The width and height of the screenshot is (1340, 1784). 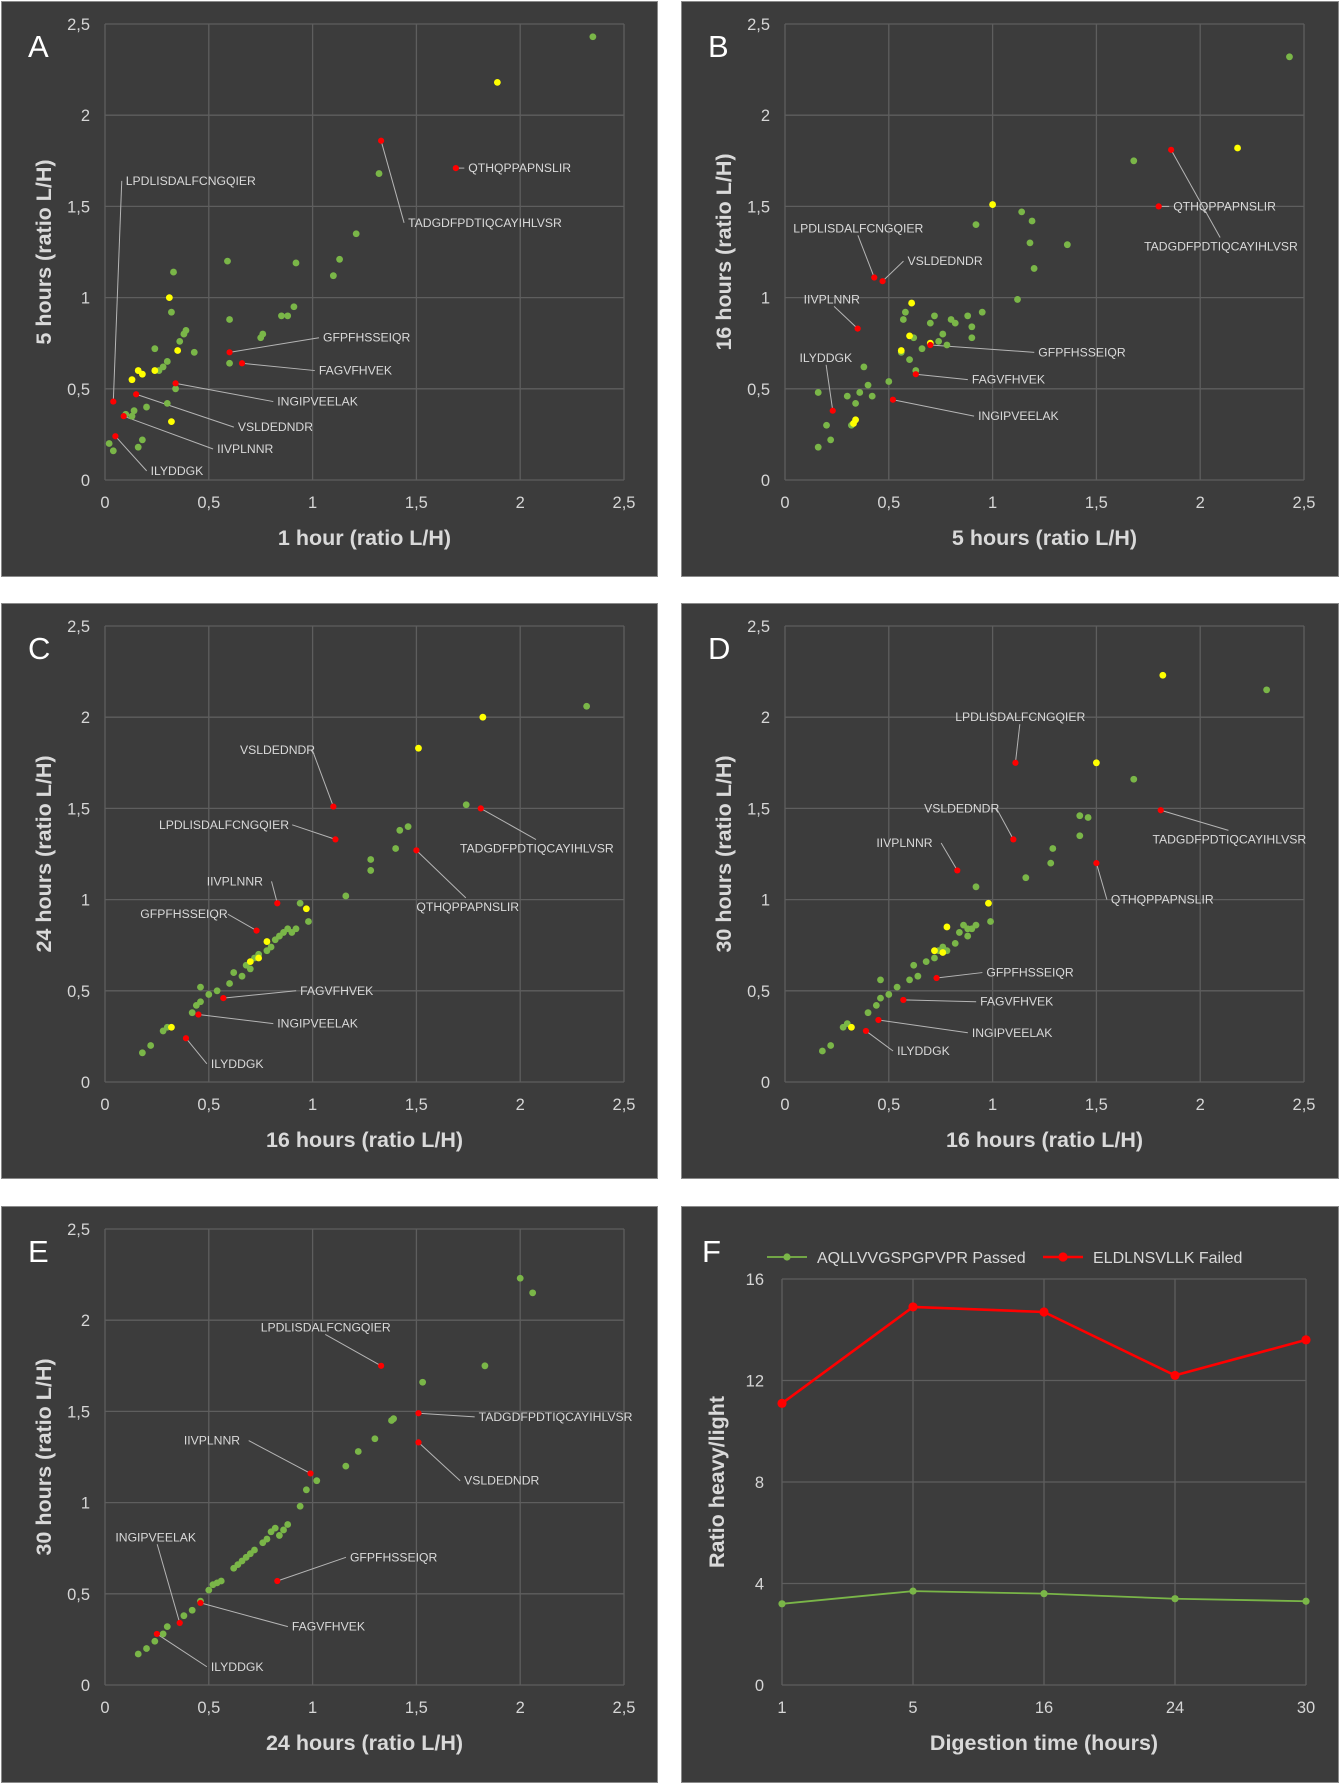 What do you see at coordinates (1044, 1140) in the screenshot?
I see `x-axis-title: 16 hours (ratio L/H)` at bounding box center [1044, 1140].